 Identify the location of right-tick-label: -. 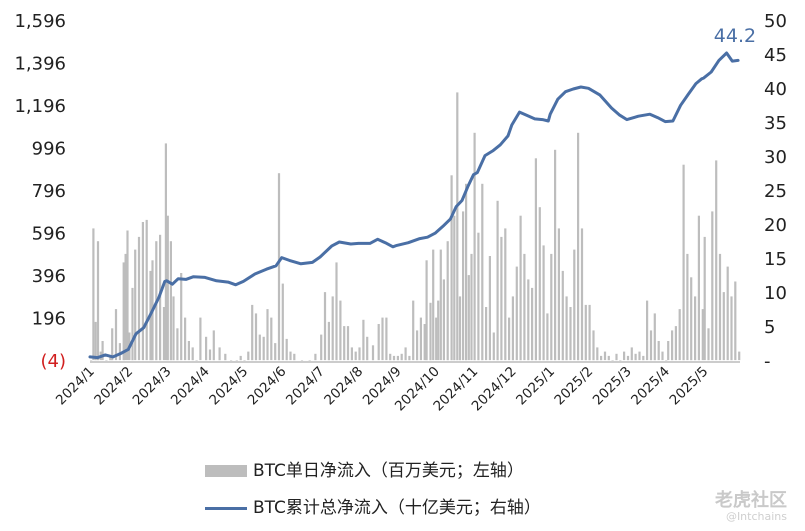
(767, 361).